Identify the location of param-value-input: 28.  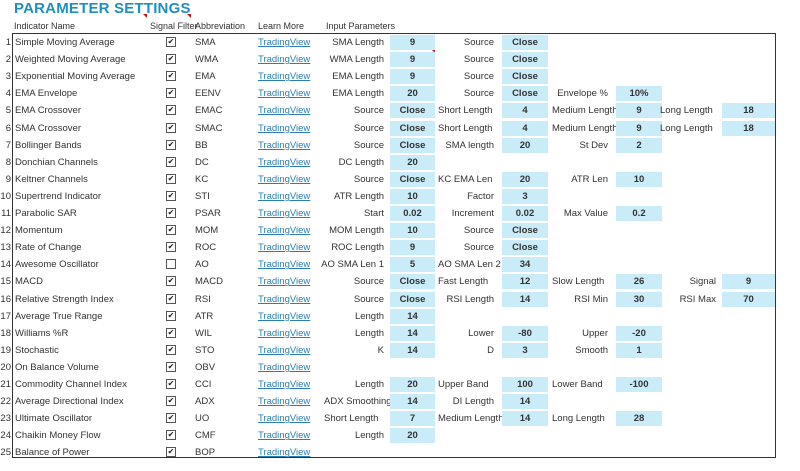
(639, 419).